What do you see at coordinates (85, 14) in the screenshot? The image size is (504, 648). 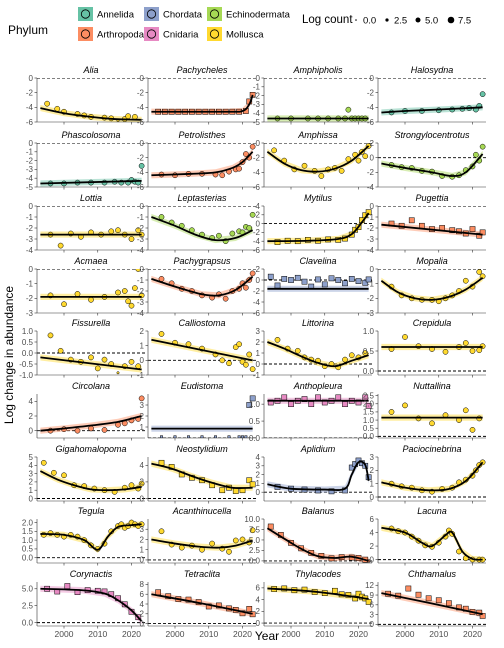 I see `legend-swatch` at bounding box center [85, 14].